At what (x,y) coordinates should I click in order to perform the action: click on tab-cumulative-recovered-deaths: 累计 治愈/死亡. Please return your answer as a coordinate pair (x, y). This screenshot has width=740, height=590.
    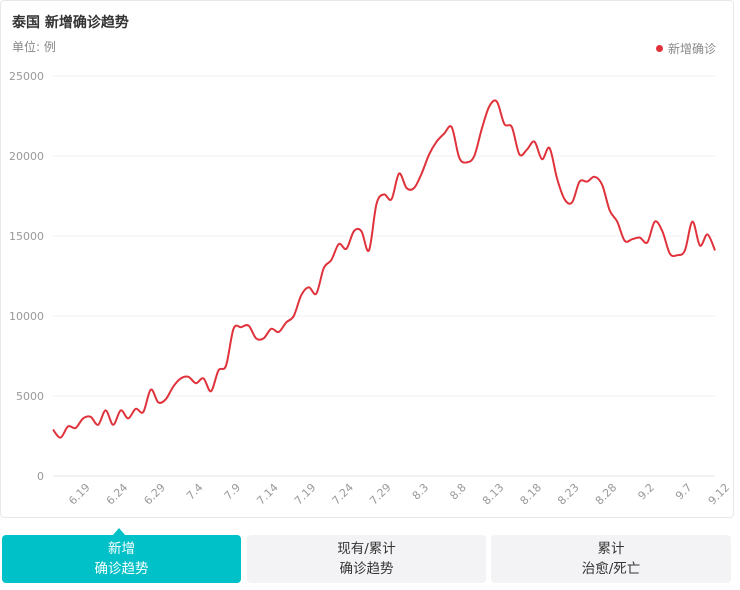
    Looking at the image, I should click on (611, 559).